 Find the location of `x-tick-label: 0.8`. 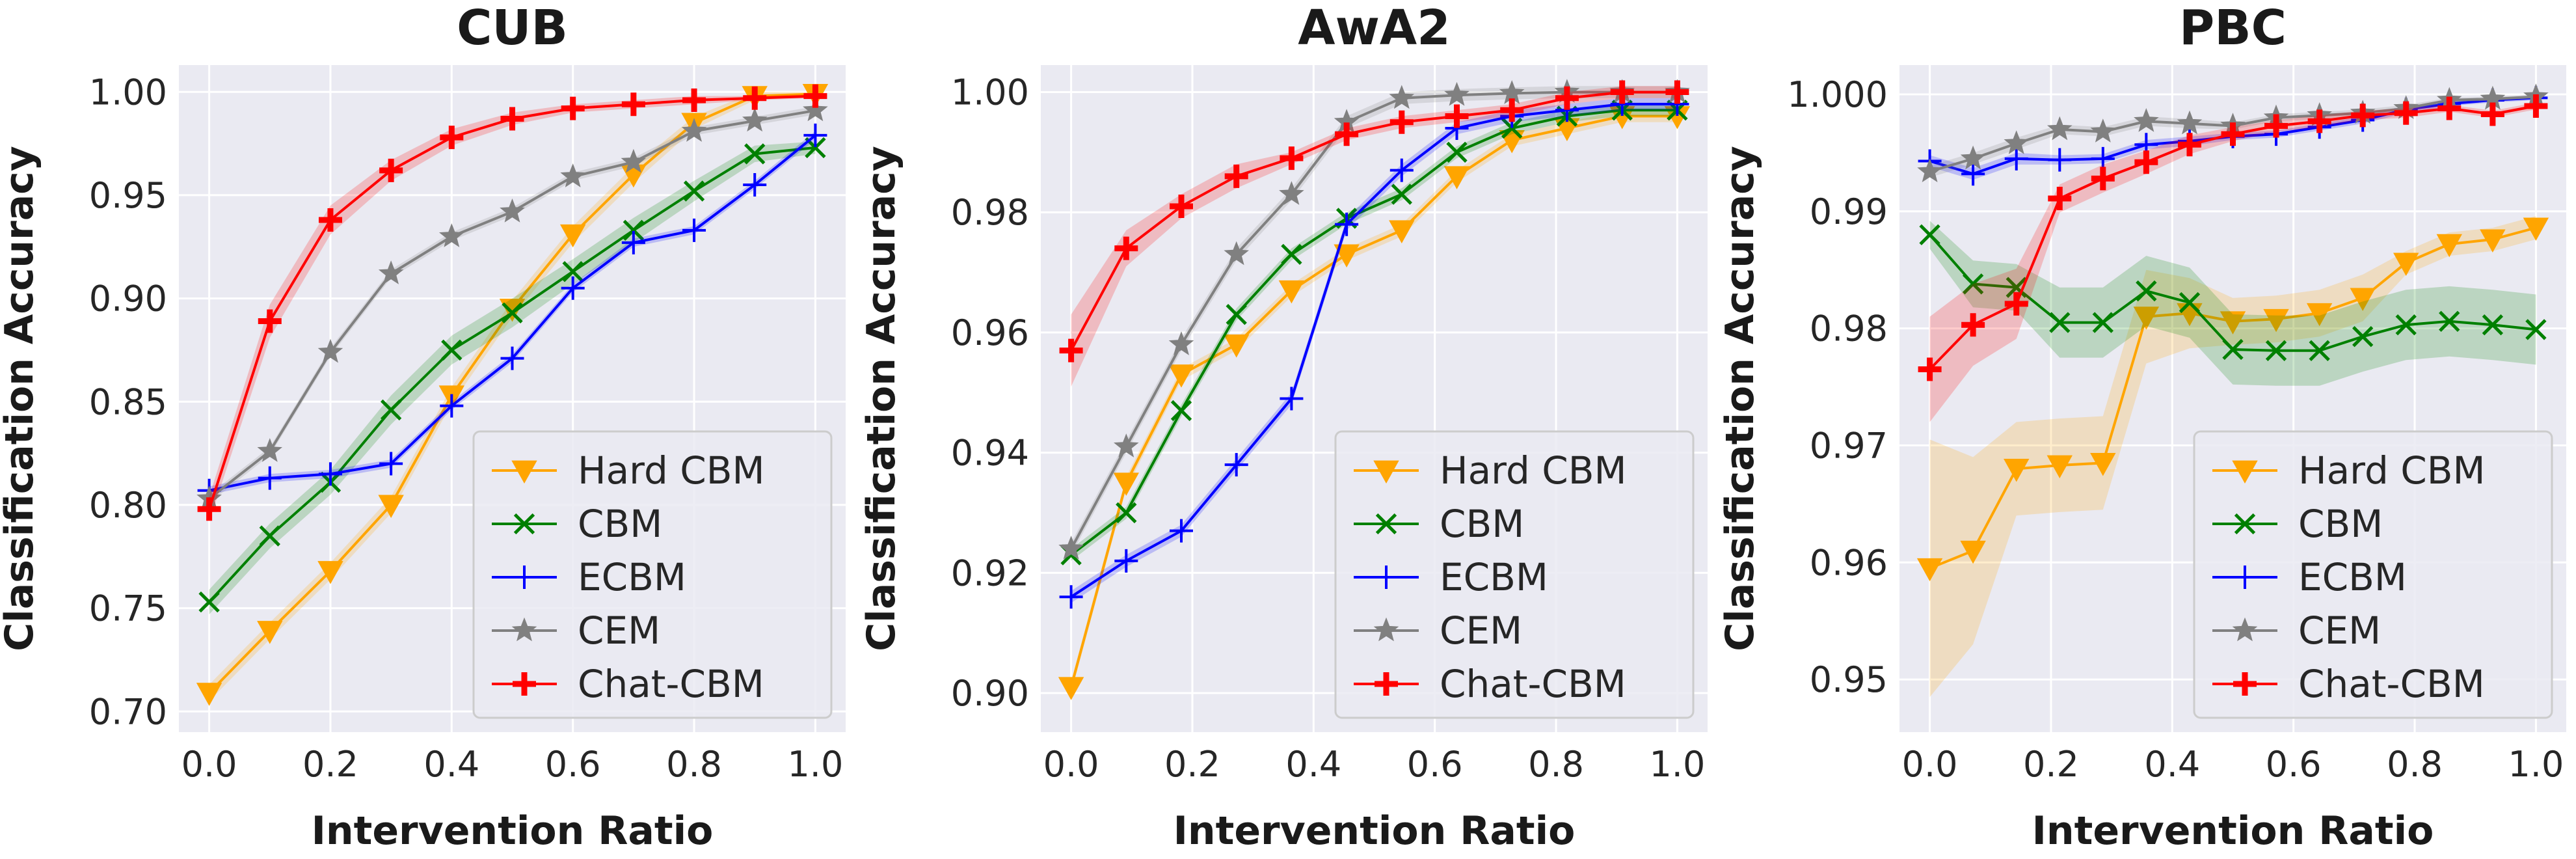

x-tick-label: 0.8 is located at coordinates (2415, 764).